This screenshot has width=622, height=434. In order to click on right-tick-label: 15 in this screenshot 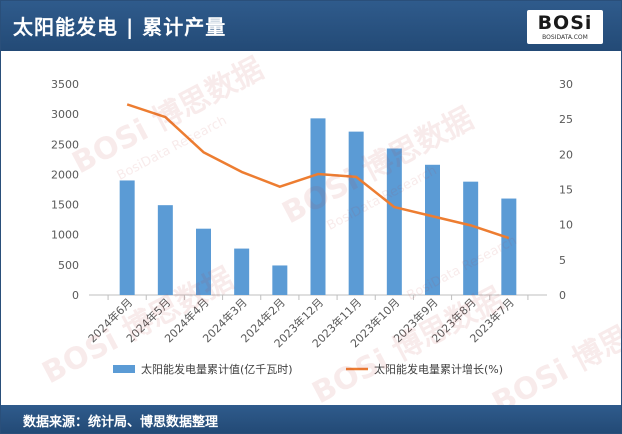, I will do `click(566, 190)`.